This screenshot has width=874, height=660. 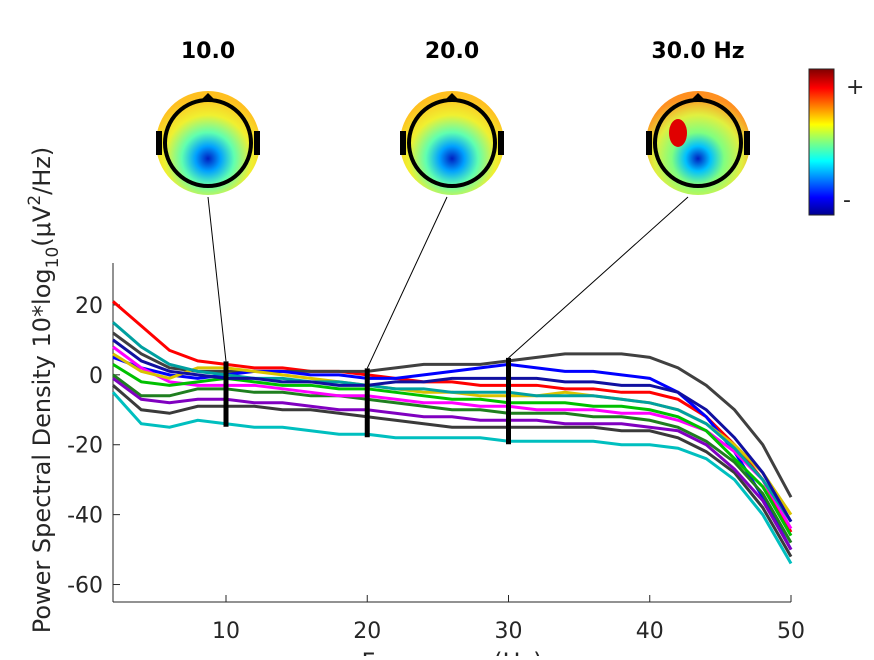 I want to click on y-label-part: /Hz), so click(x=42, y=171).